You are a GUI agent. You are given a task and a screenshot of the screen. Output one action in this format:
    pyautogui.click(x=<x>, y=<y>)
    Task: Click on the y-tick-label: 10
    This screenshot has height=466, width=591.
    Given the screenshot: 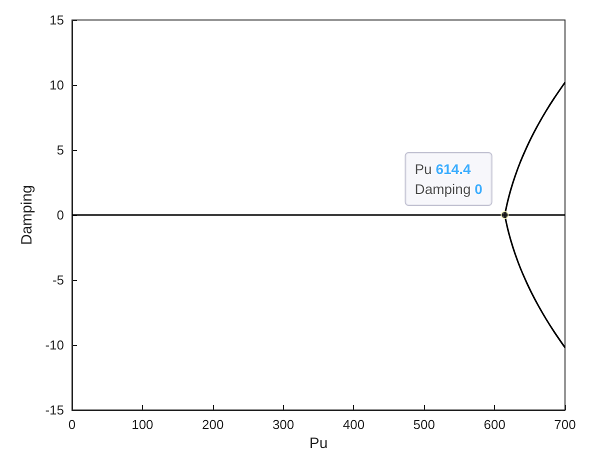 What is the action you would take?
    pyautogui.click(x=57, y=85)
    